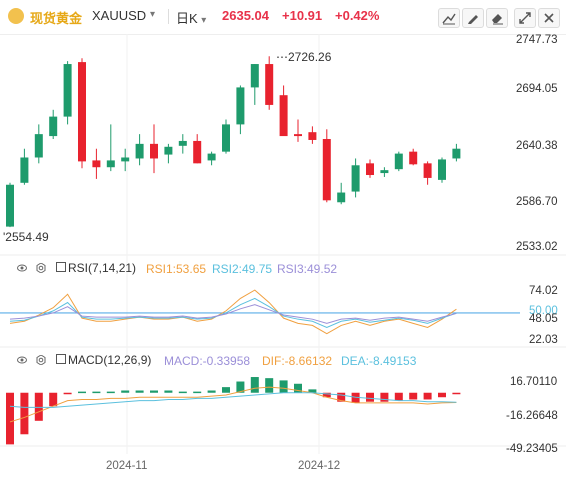 The height and width of the screenshot is (480, 566). What do you see at coordinates (543, 319) in the screenshot?
I see `rsi-axis-label: 48.05` at bounding box center [543, 319].